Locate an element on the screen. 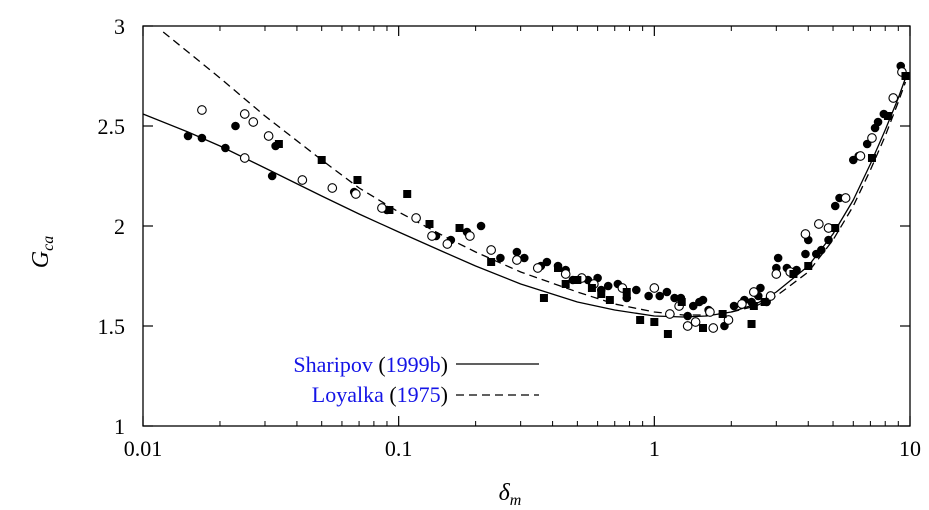 This screenshot has width=929, height=510. legend-entry-loyalka: Loyalka (1975) is located at coordinates (425, 394).